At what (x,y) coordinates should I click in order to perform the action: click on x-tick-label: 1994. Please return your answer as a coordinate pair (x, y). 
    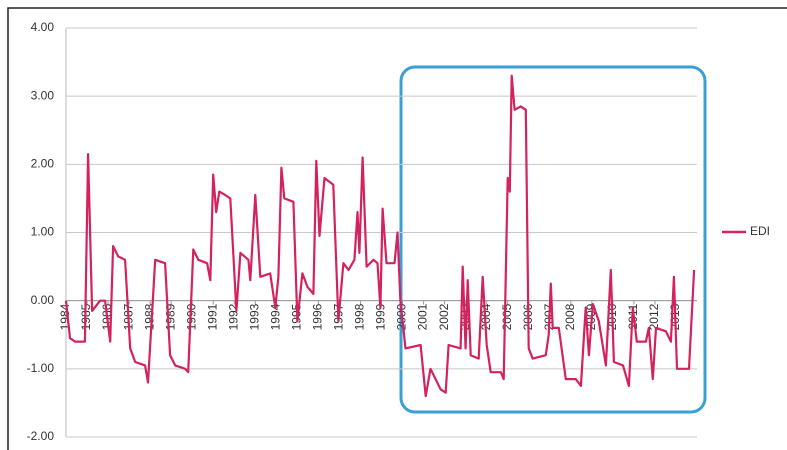
    Looking at the image, I should click on (276, 316).